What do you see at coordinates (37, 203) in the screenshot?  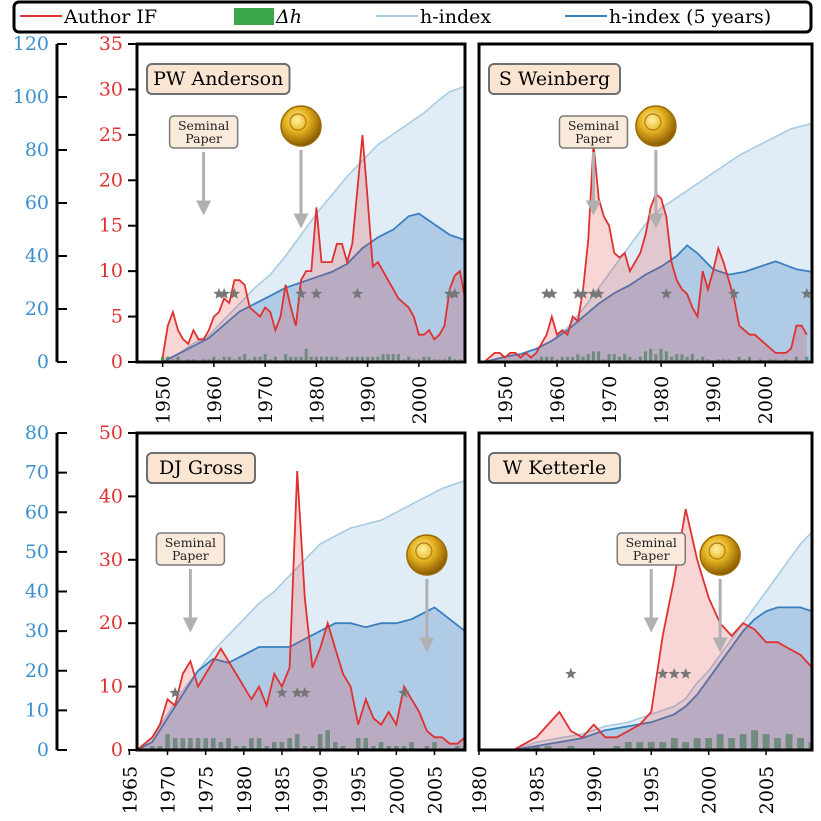 I see `left-tick-label: 60` at bounding box center [37, 203].